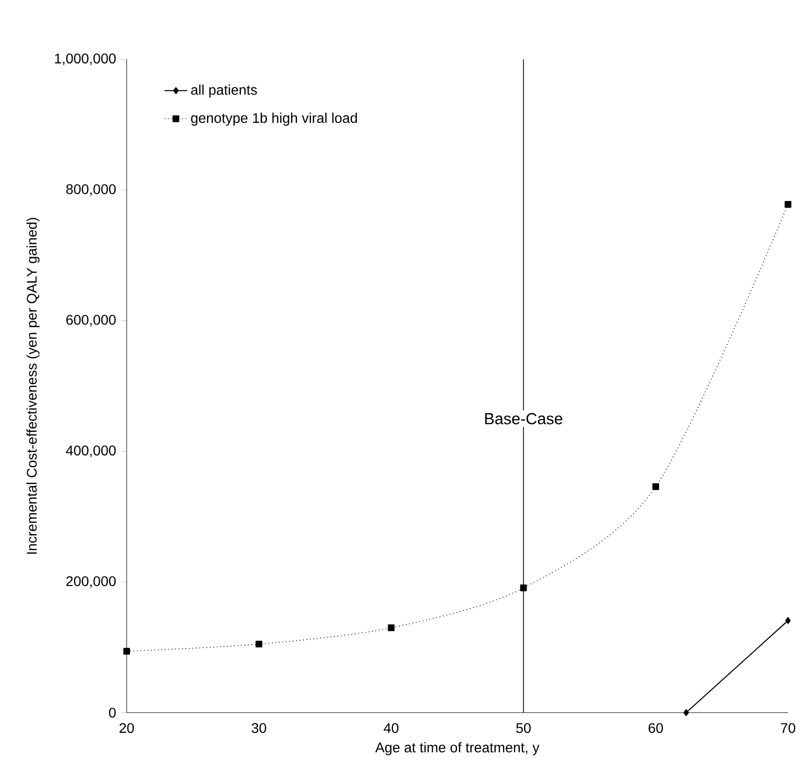 Image resolution: width=809 pixels, height=782 pixels. Describe the element at coordinates (523, 418) in the screenshot. I see `ref-line-label: Base-Case` at that location.